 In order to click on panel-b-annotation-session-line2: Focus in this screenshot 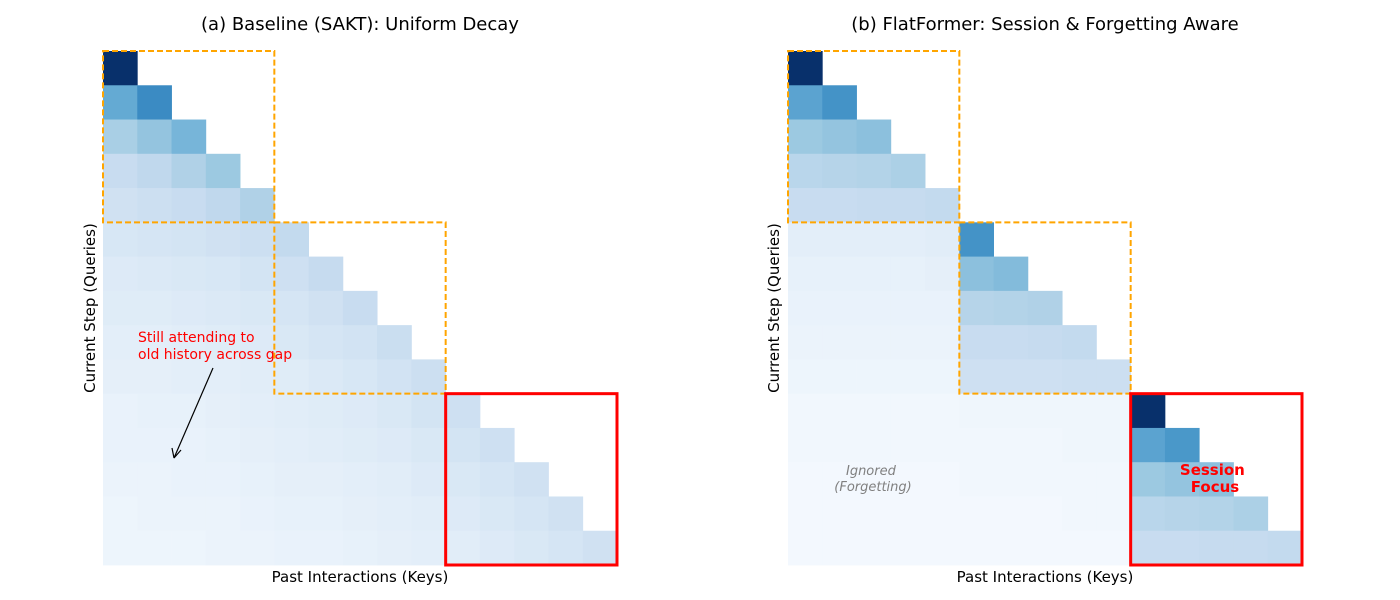, I will do `click(1215, 487)`.